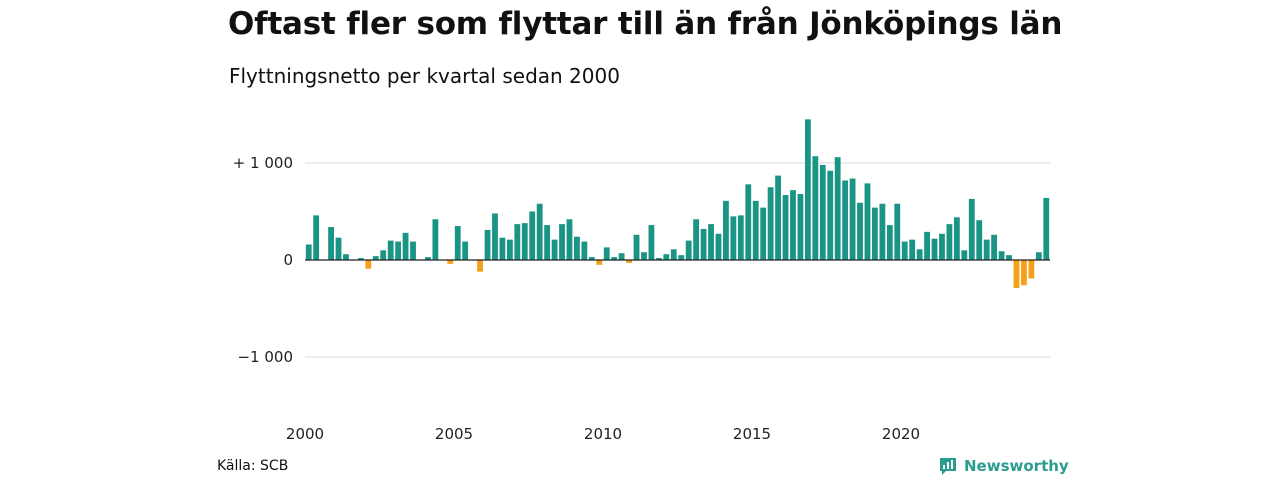 The height and width of the screenshot is (480, 1280). Describe the element at coordinates (454, 434) in the screenshot. I see `x-tick-label: 2005` at that location.